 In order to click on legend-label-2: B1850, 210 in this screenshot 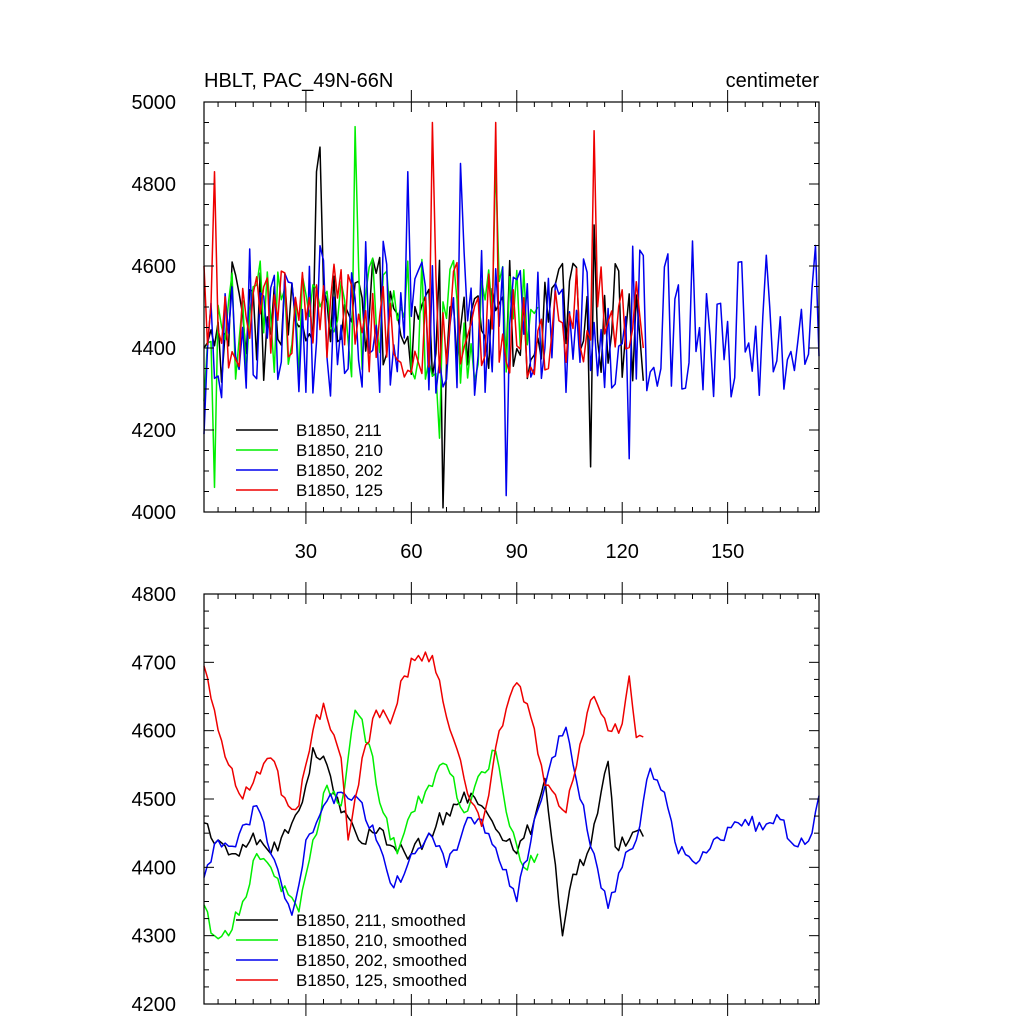, I will do `click(339, 450)`.